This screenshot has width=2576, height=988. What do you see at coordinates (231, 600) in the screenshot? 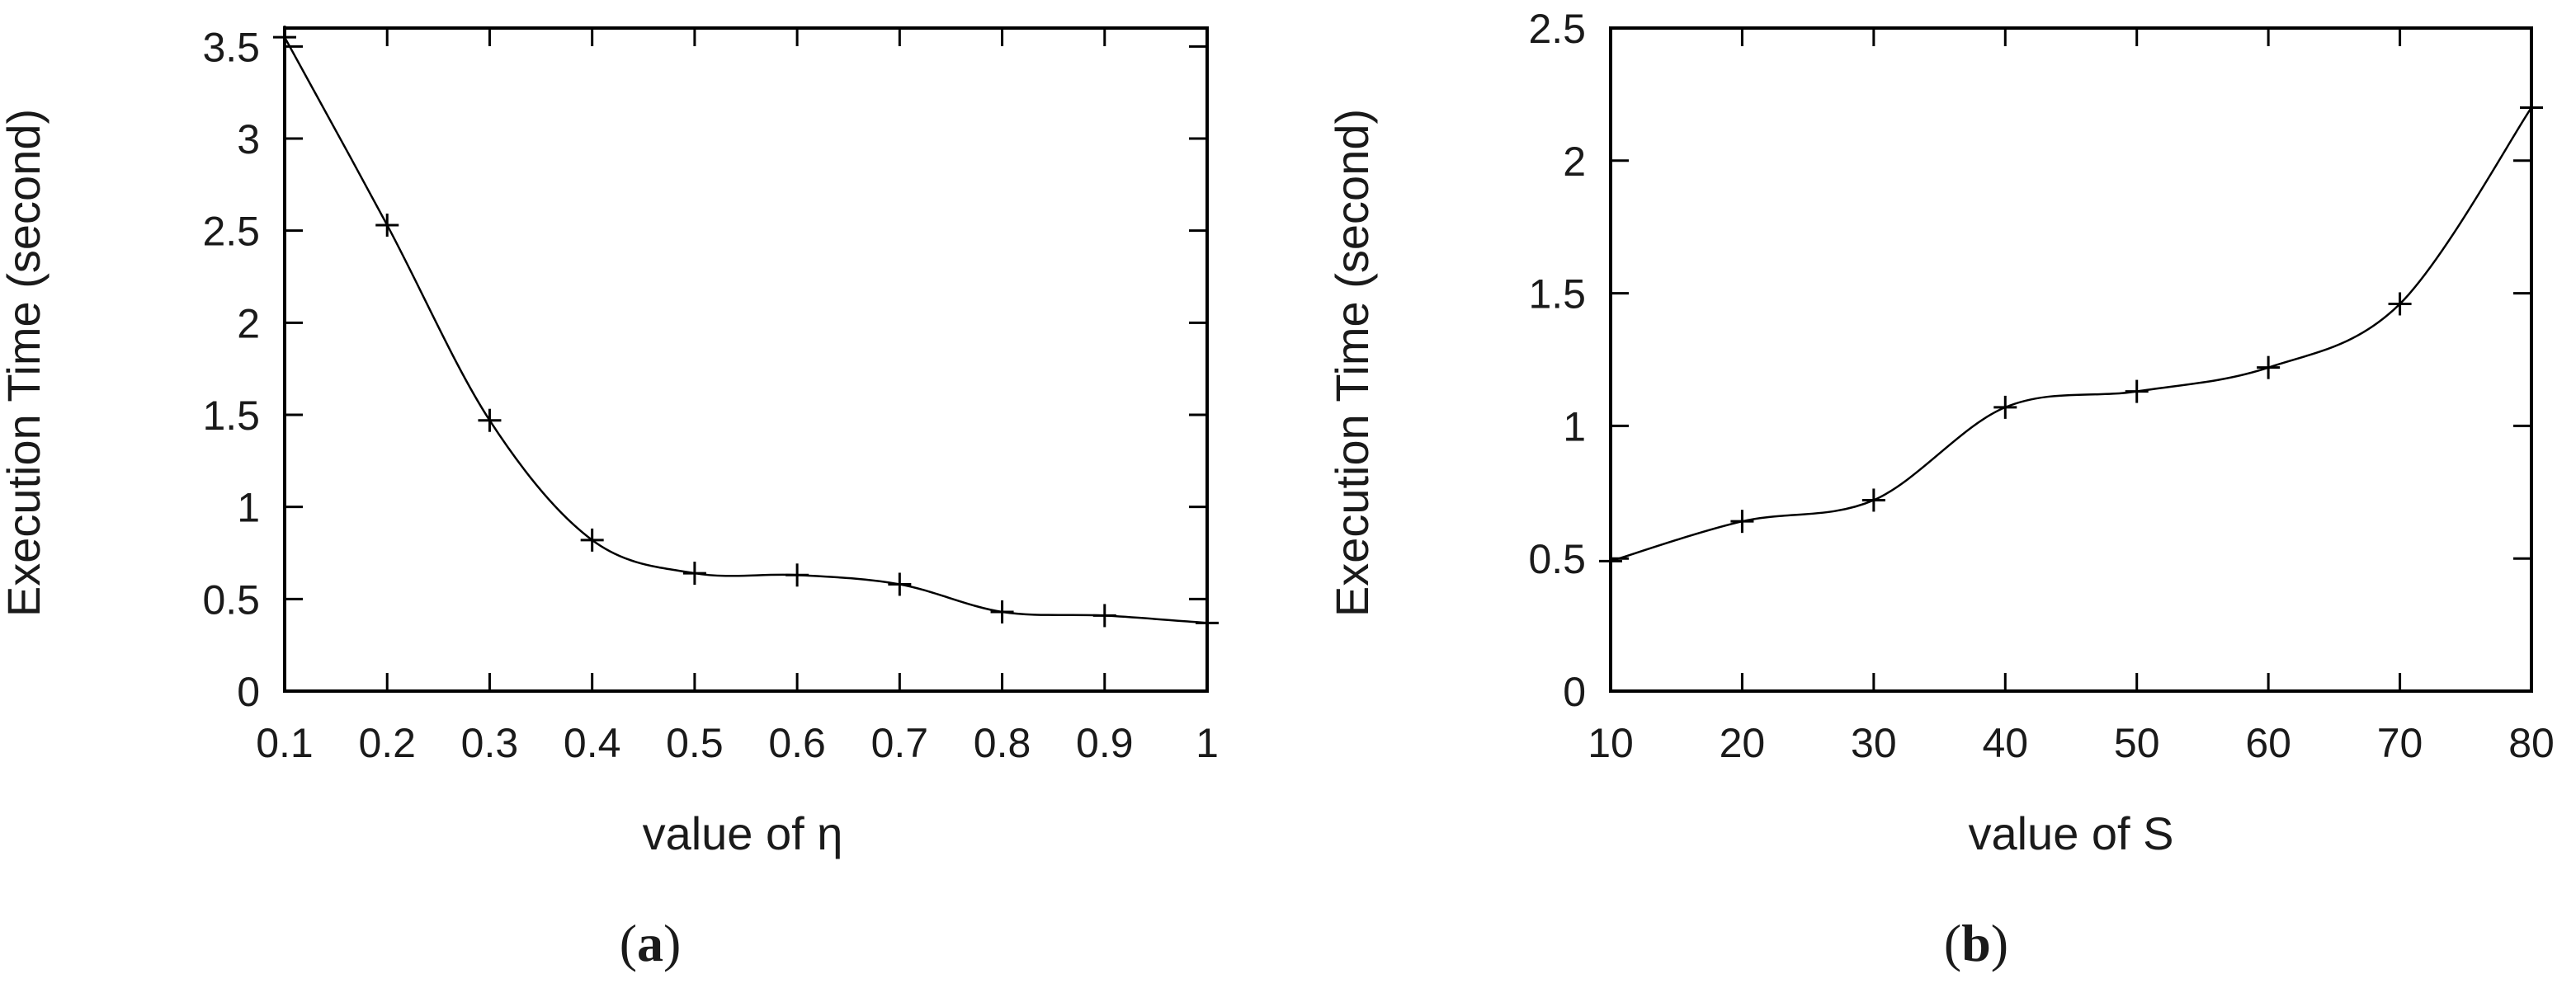
I see `chart-a-y-tick-label: 0.5` at bounding box center [231, 600].